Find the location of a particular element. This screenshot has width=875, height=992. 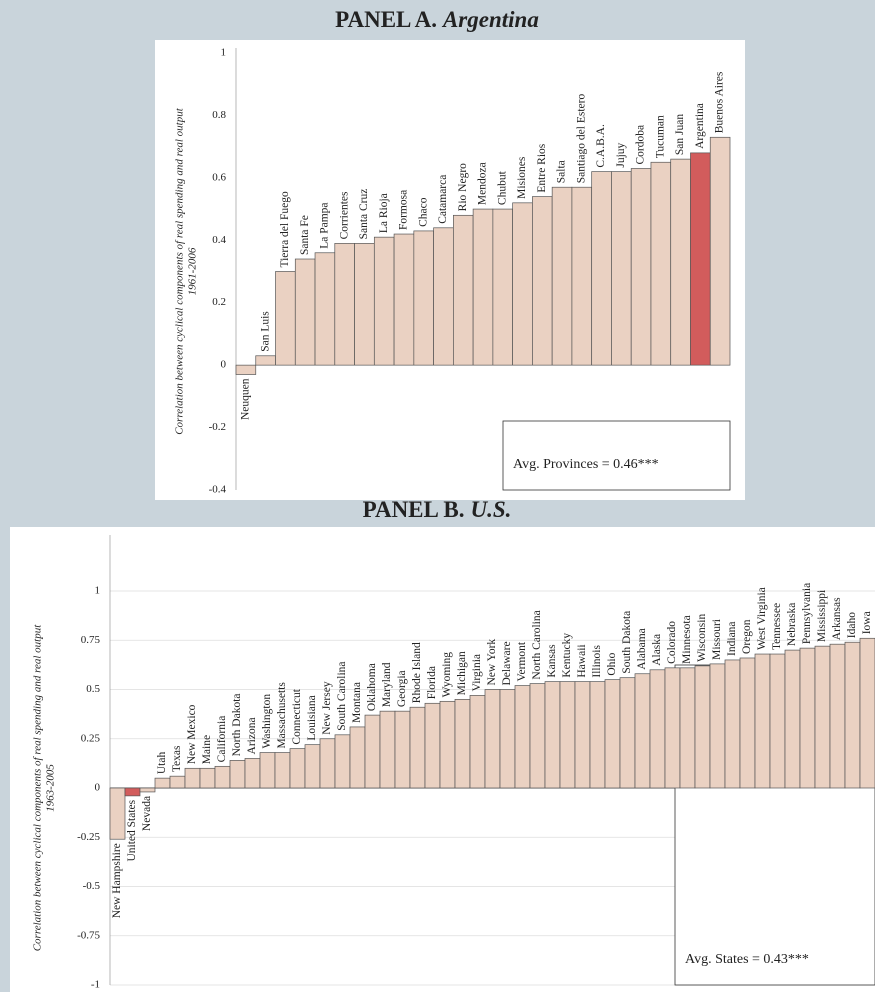

bar-label: Illinois is located at coordinates (597, 661).